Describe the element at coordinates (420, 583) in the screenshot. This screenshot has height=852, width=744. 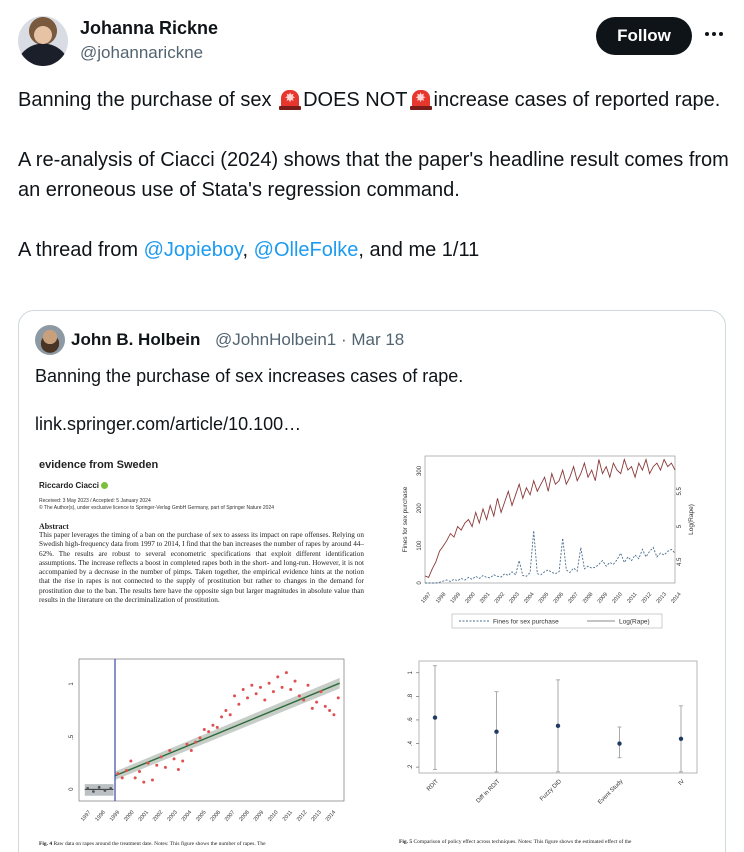
I see `ts-y-left-tick: 0` at that location.